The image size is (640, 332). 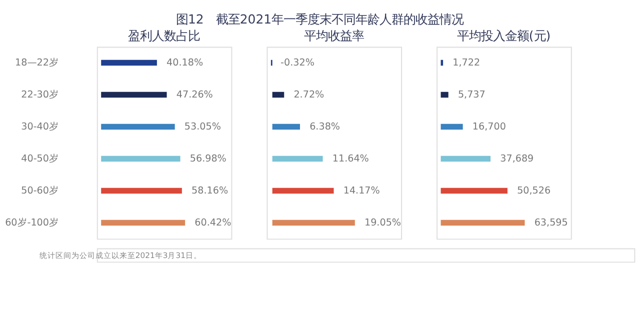 I want to click on data-label: 50,526, so click(x=534, y=191).